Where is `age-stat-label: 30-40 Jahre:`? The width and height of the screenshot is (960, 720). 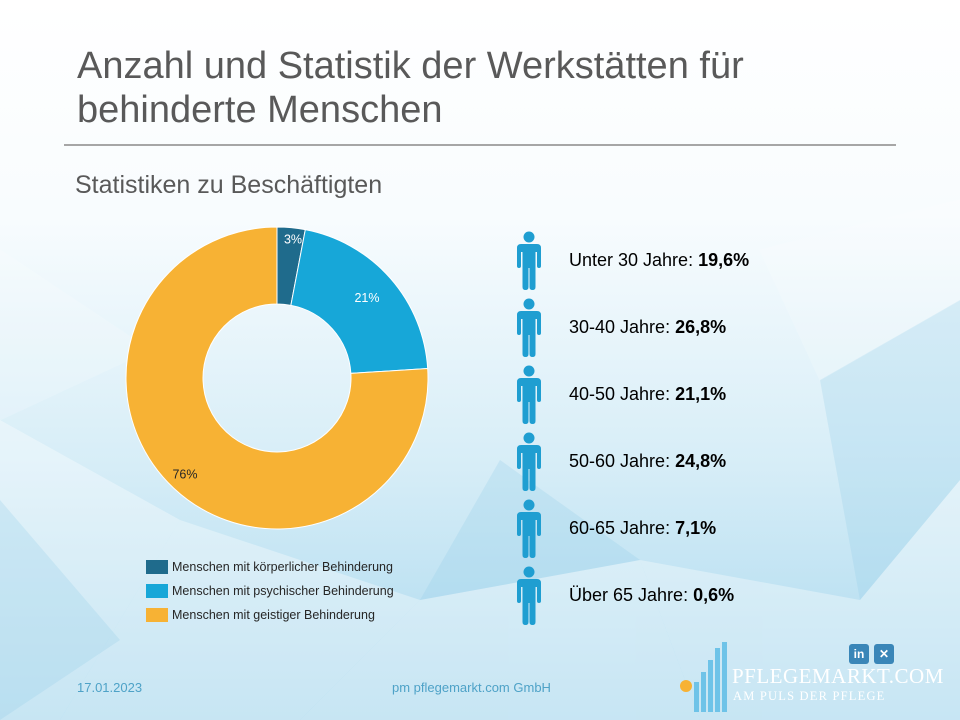
age-stat-label: 30-40 Jahre: is located at coordinates (620, 327).